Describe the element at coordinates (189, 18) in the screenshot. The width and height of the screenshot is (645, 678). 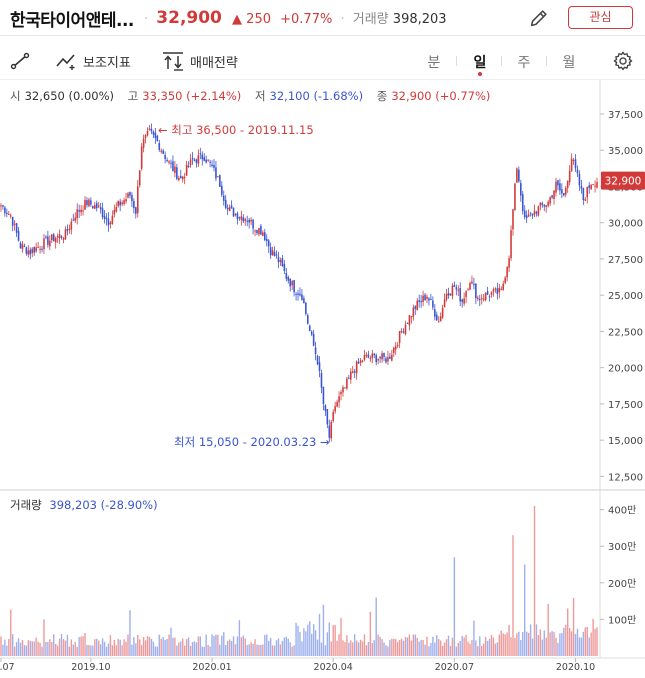
I see `current-price: 32,900` at that location.